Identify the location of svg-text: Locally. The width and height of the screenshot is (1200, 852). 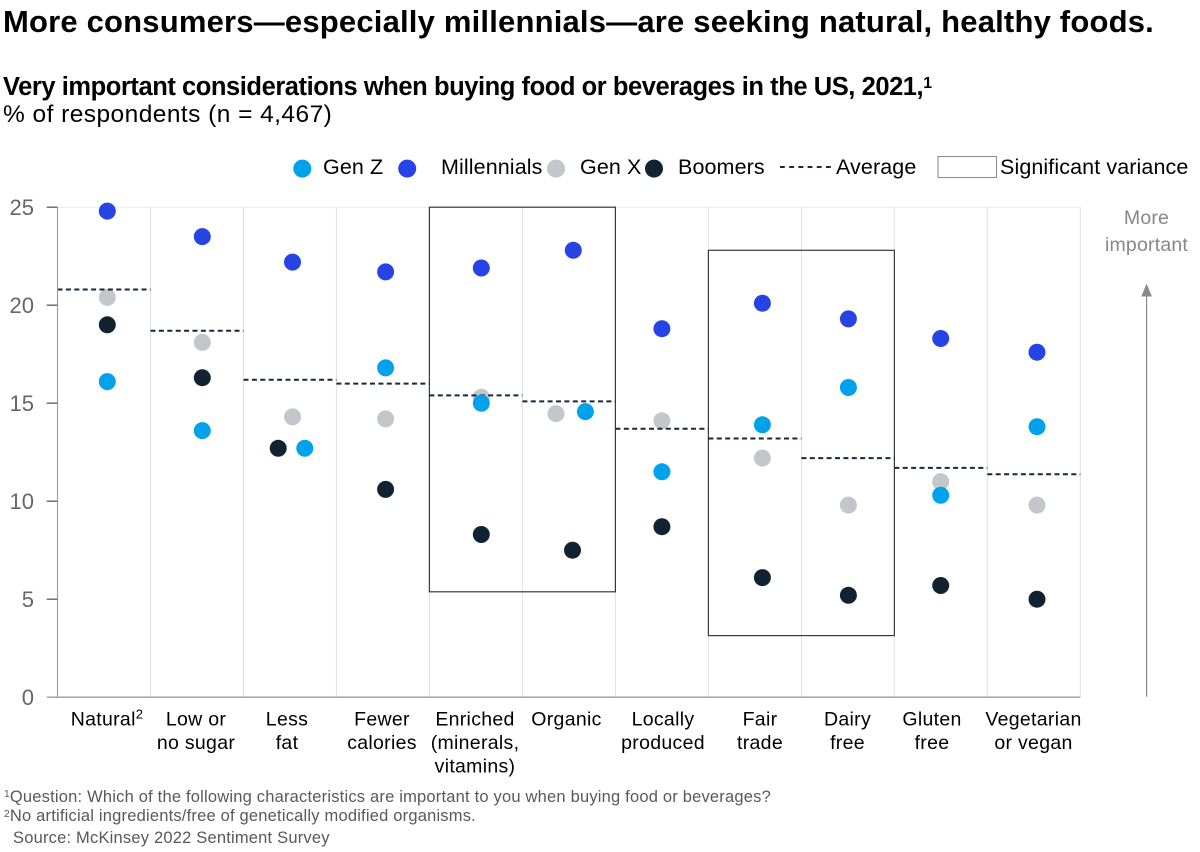
(663, 720).